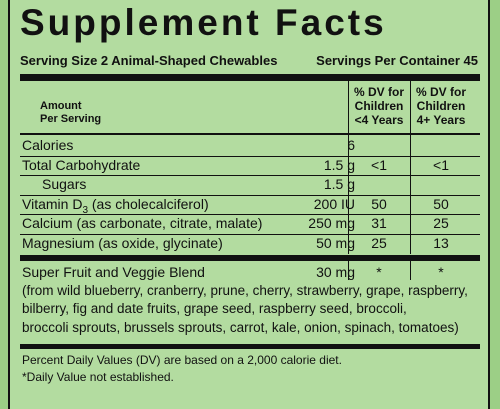 The image size is (500, 409). What do you see at coordinates (441, 164) in the screenshot?
I see `dv2: <1` at bounding box center [441, 164].